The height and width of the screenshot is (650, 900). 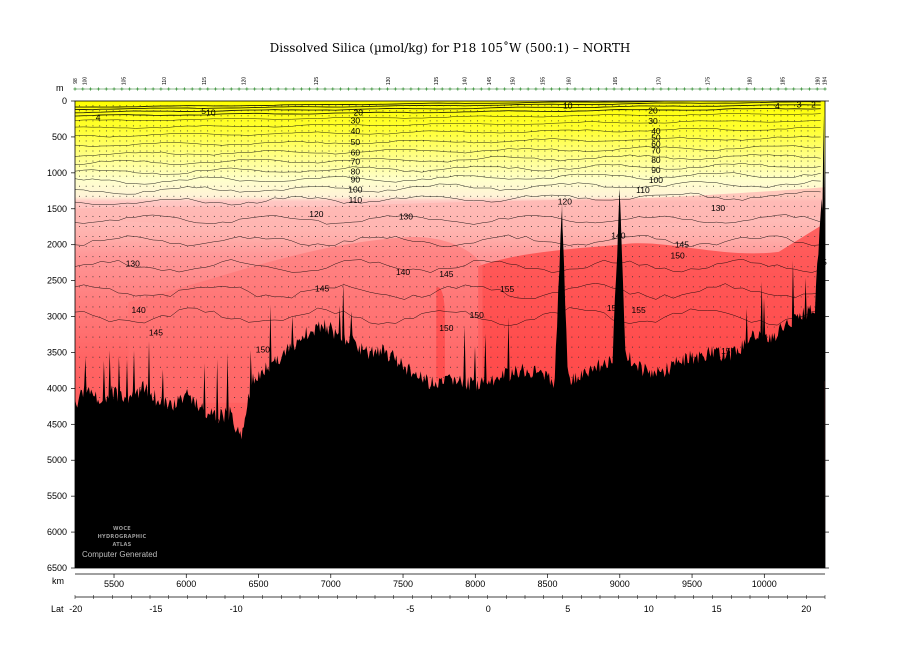 What do you see at coordinates (125, 81) in the screenshot?
I see `station-number: 105` at bounding box center [125, 81].